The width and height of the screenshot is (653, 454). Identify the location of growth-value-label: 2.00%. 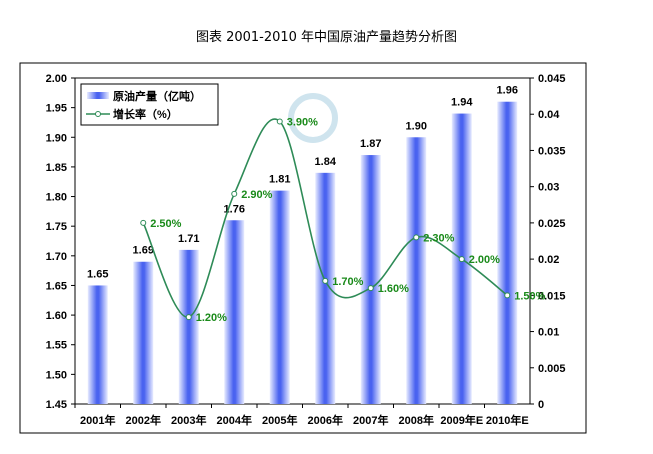
(484, 260).